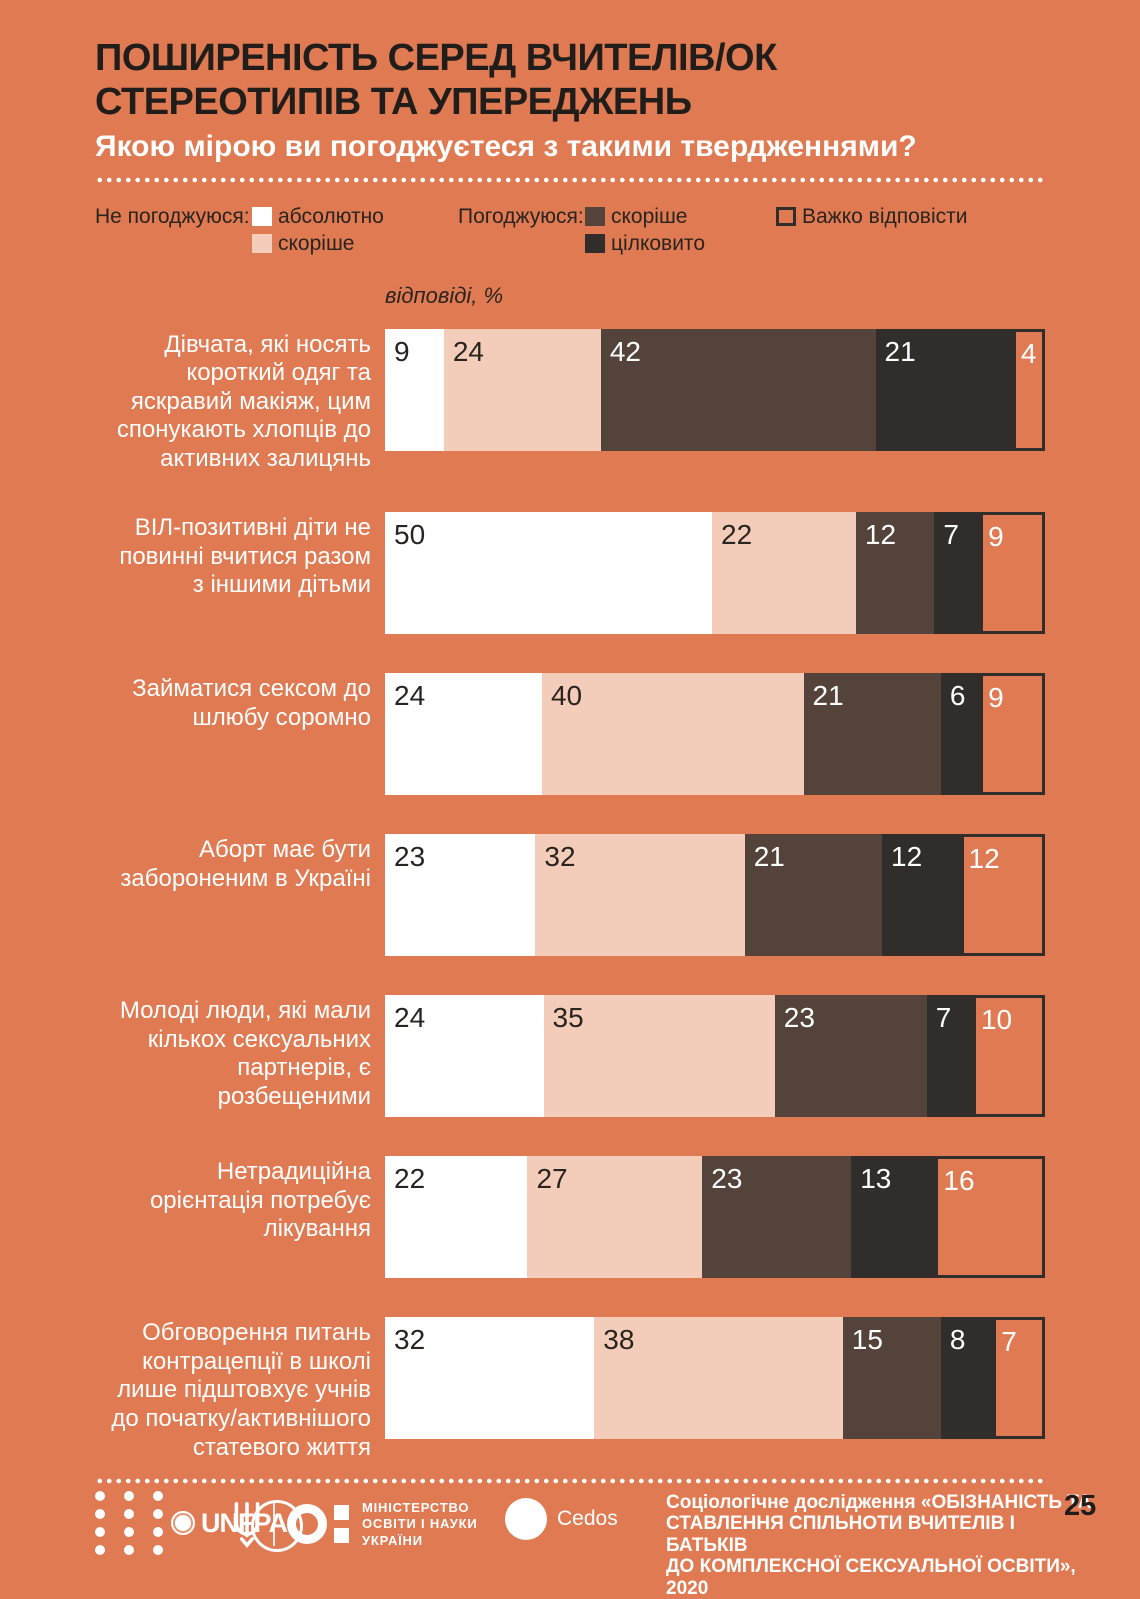  I want to click on legend-swatch-pink, so click(262, 243).